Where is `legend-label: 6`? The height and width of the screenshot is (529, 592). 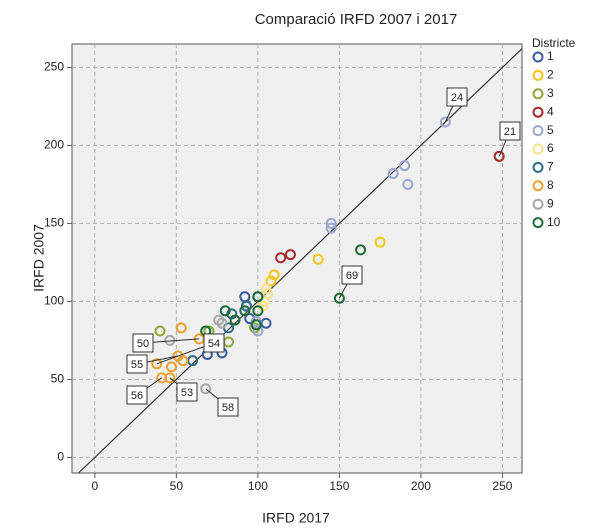 legend-label: 6 is located at coordinates (550, 148).